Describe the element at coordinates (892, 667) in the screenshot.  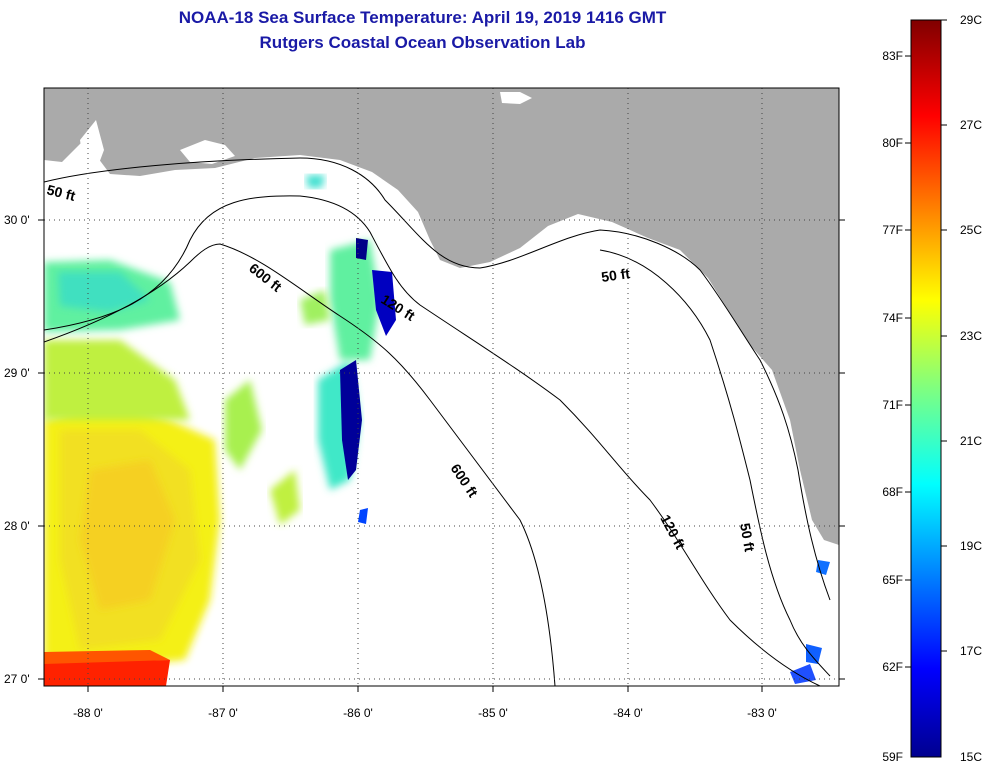
I see `colorbar-f-label: 62F` at that location.